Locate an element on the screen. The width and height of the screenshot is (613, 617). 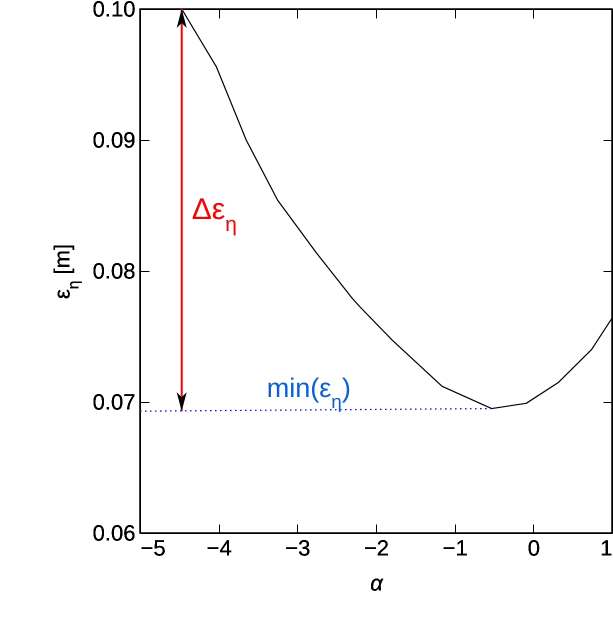
x-tick-label: 1 is located at coordinates (606, 548).